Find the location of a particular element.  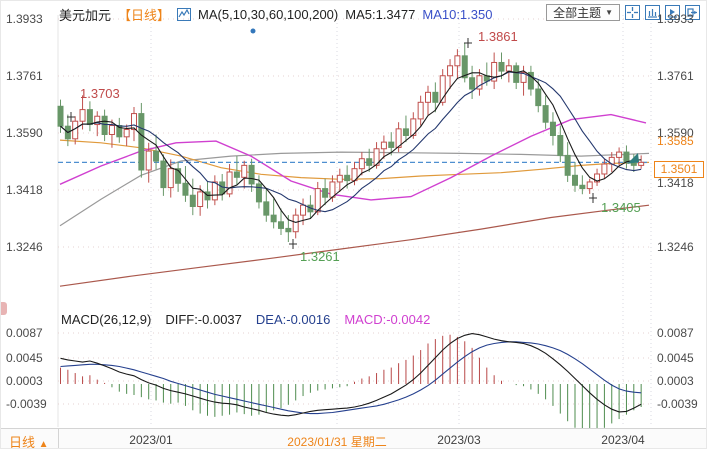

x-axis-label: 2023/01 is located at coordinates (151, 440).